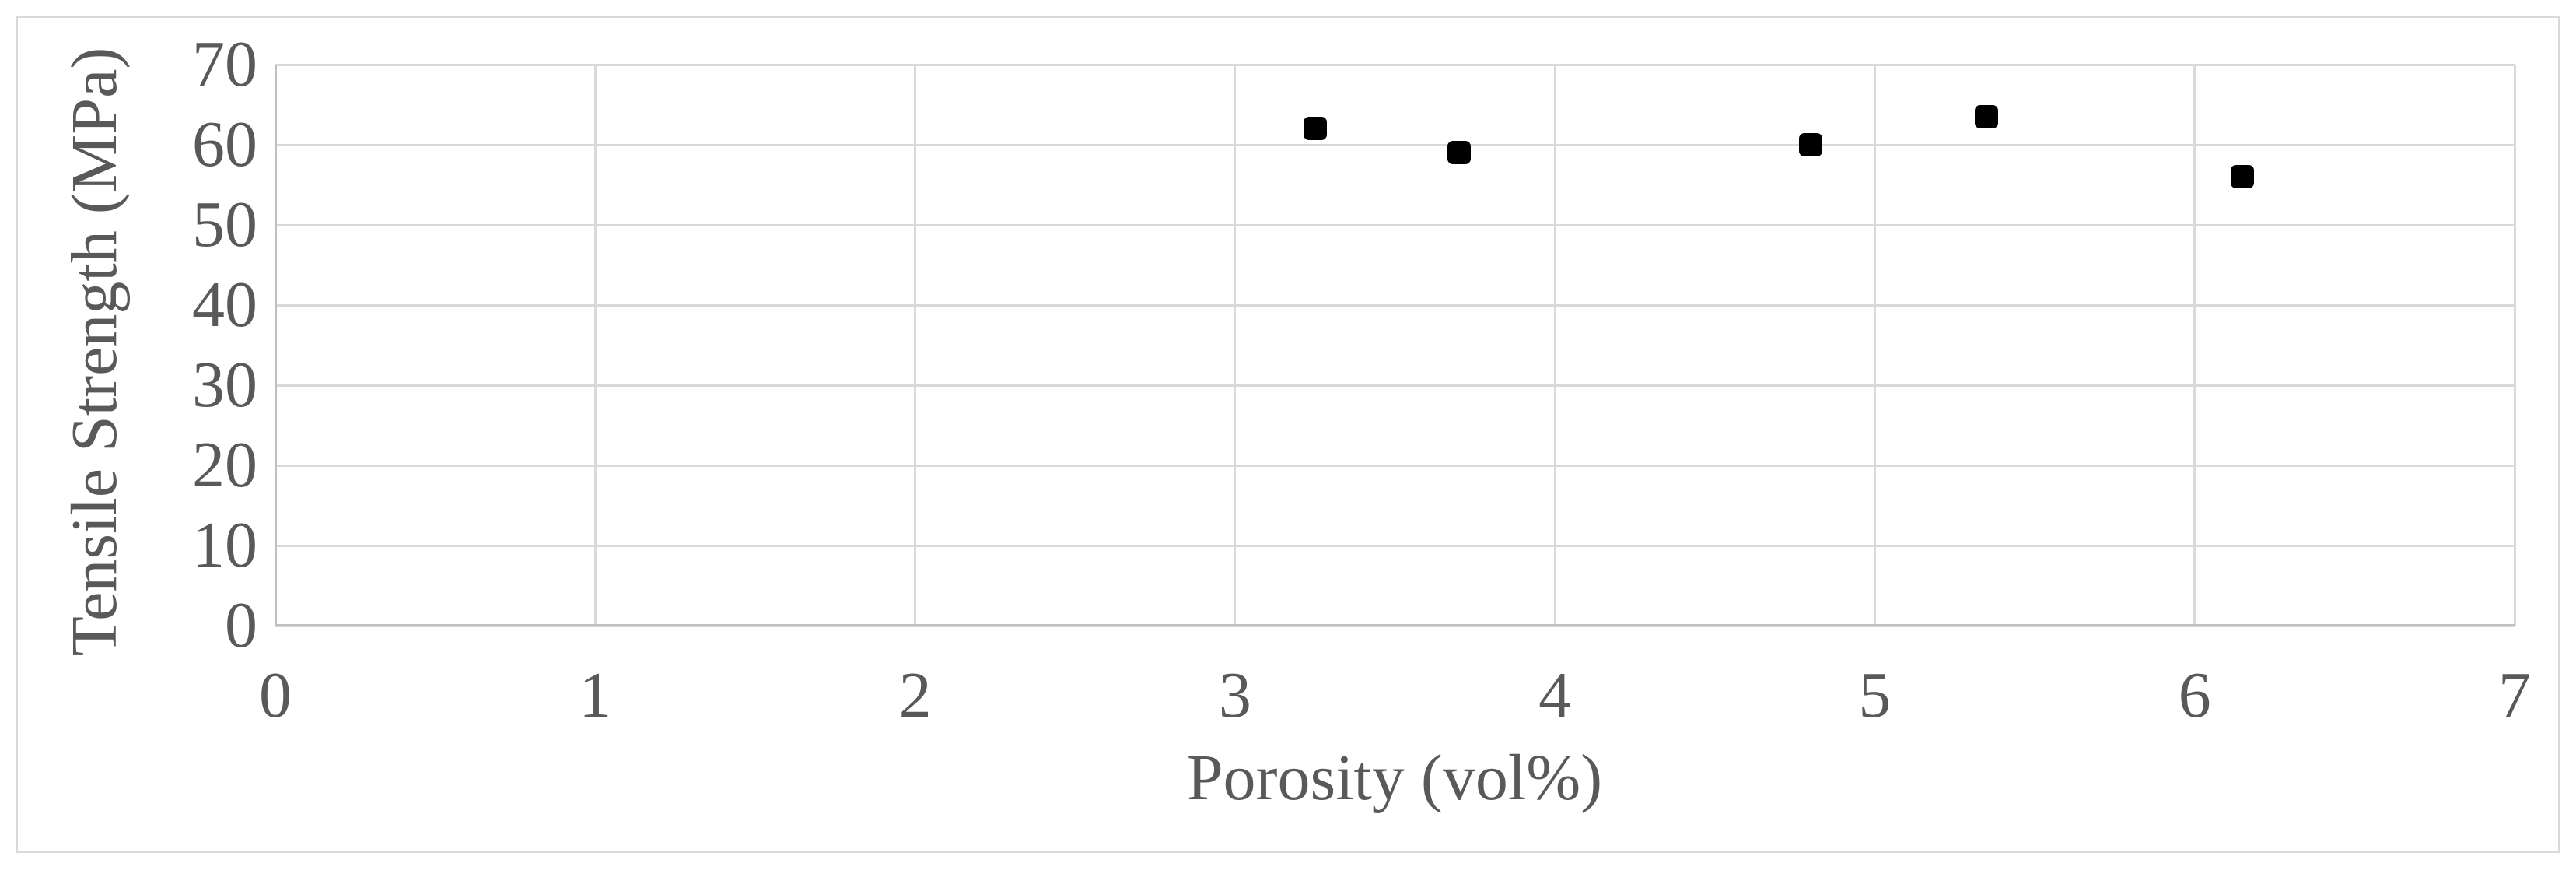 This screenshot has width=2576, height=870. What do you see at coordinates (1395, 625) in the screenshot?
I see `x-axis-line` at bounding box center [1395, 625].